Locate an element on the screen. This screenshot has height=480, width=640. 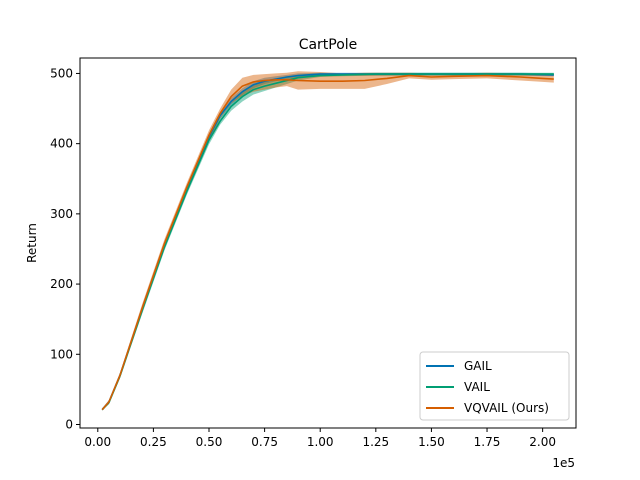
x-axis: 0.00 0.25 0.50 0.75 1.00 1.25 1.50 1.75 2.00 is located at coordinates (320, 438).